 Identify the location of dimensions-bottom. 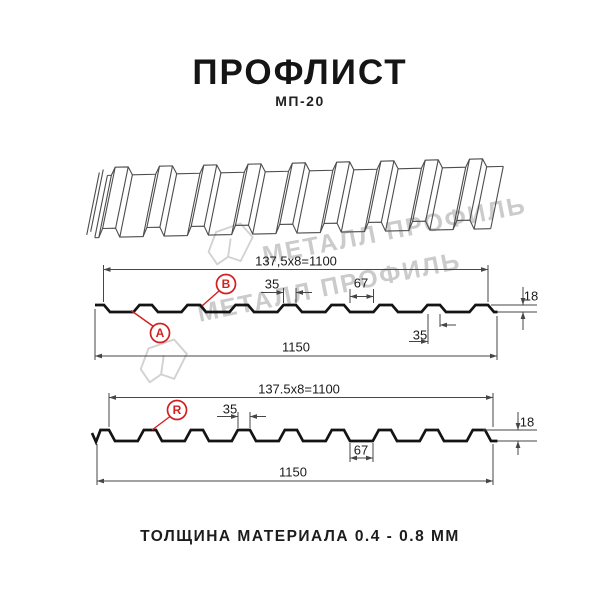
(316, 439).